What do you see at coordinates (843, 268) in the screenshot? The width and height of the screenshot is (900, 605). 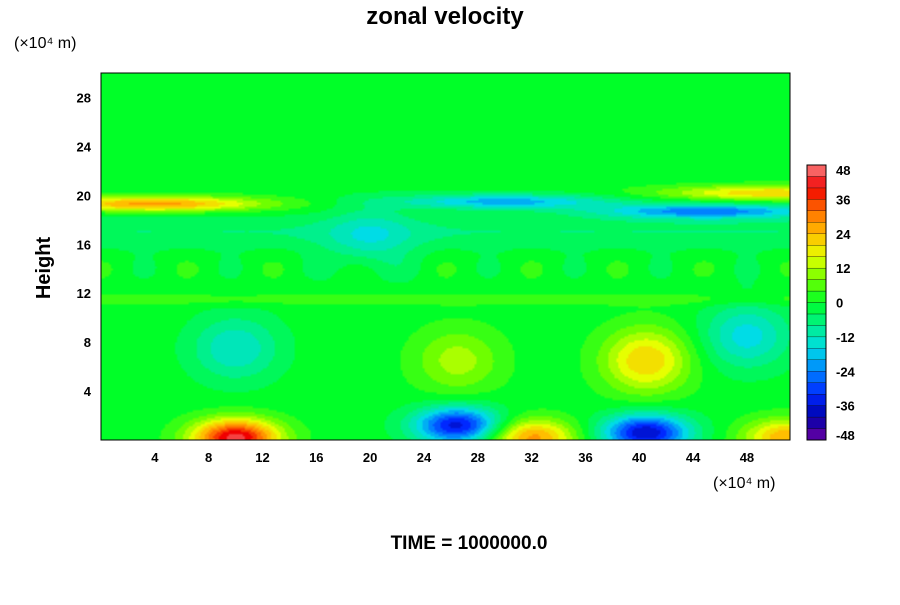 I see `colorbar-tick-label: 12` at bounding box center [843, 268].